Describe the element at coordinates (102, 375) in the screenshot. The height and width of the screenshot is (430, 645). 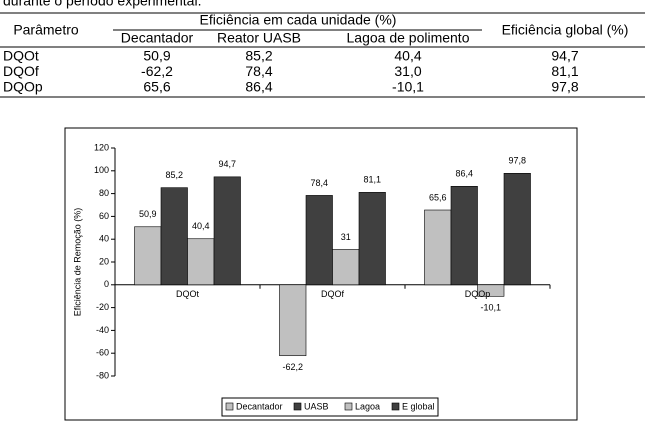
I see `y-tick-label: -80` at that location.